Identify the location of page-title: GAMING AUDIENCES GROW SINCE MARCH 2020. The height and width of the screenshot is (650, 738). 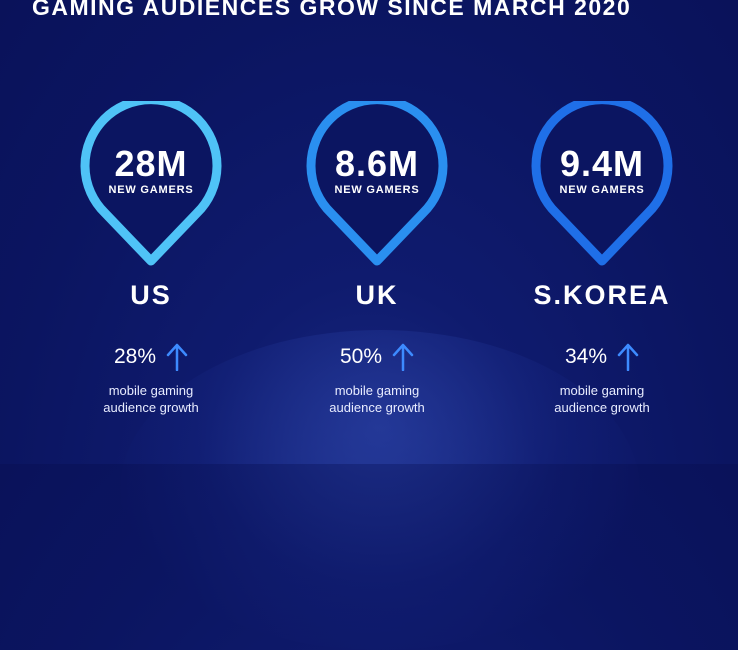
(332, 10).